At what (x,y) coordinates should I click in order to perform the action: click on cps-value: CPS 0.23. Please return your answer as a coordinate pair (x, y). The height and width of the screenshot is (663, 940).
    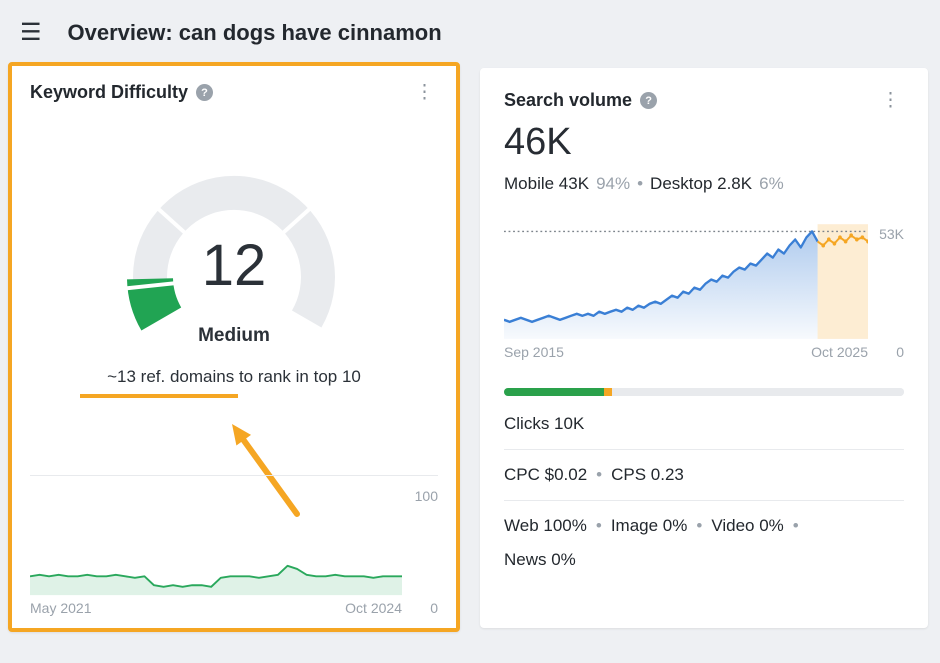
    Looking at the image, I should click on (647, 474).